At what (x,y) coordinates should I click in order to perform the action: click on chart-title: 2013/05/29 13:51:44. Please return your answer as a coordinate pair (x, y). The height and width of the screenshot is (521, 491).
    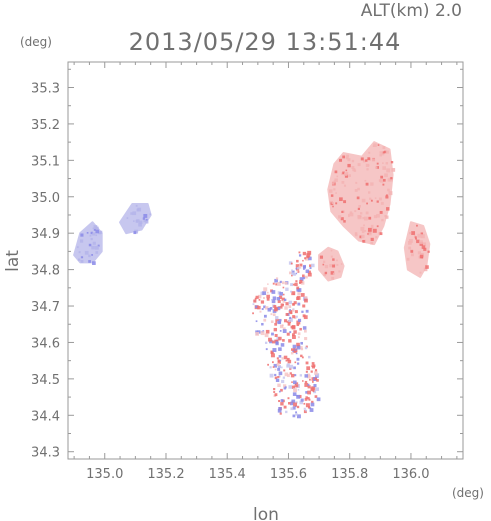
    Looking at the image, I should click on (265, 42).